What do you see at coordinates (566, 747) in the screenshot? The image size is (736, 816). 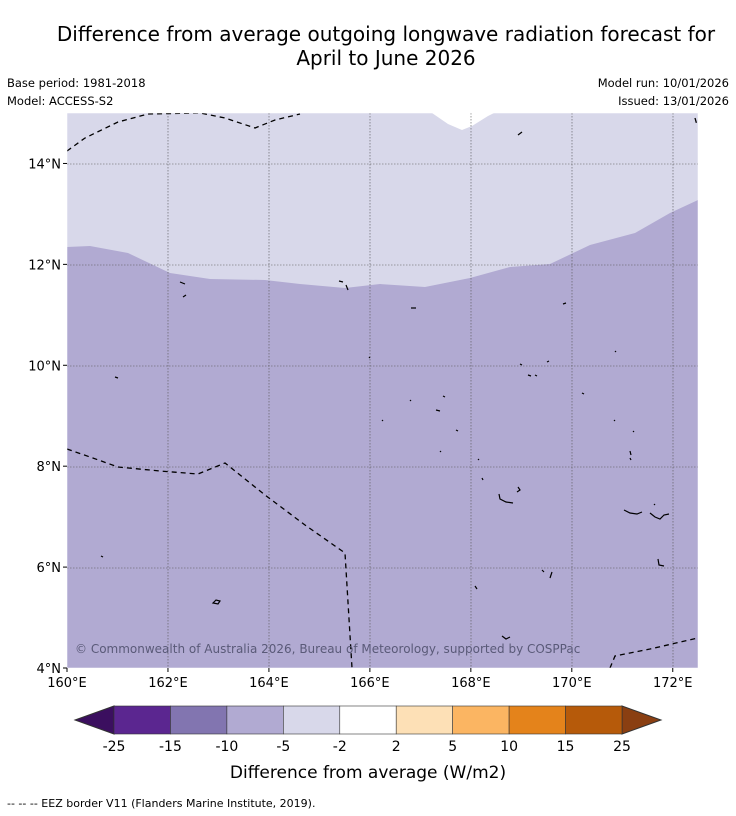 I see `colorbar-label: 15` at bounding box center [566, 747].